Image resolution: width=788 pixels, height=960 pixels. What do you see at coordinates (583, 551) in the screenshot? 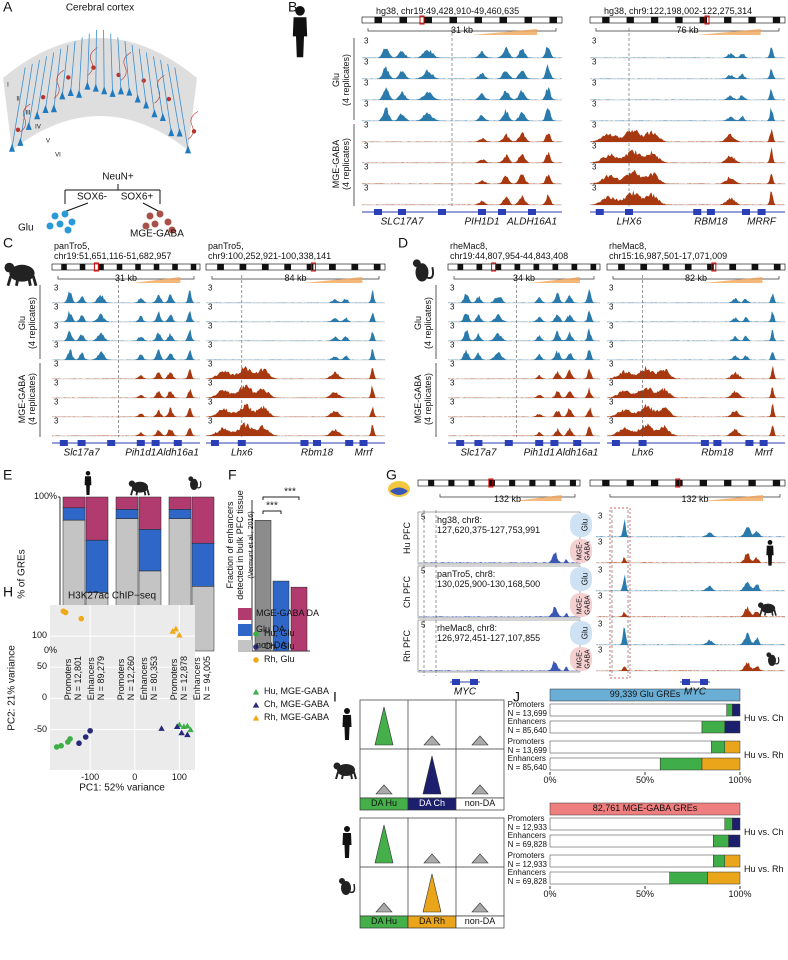
I see `cell-type-label: MGE- GABA` at bounding box center [583, 551].